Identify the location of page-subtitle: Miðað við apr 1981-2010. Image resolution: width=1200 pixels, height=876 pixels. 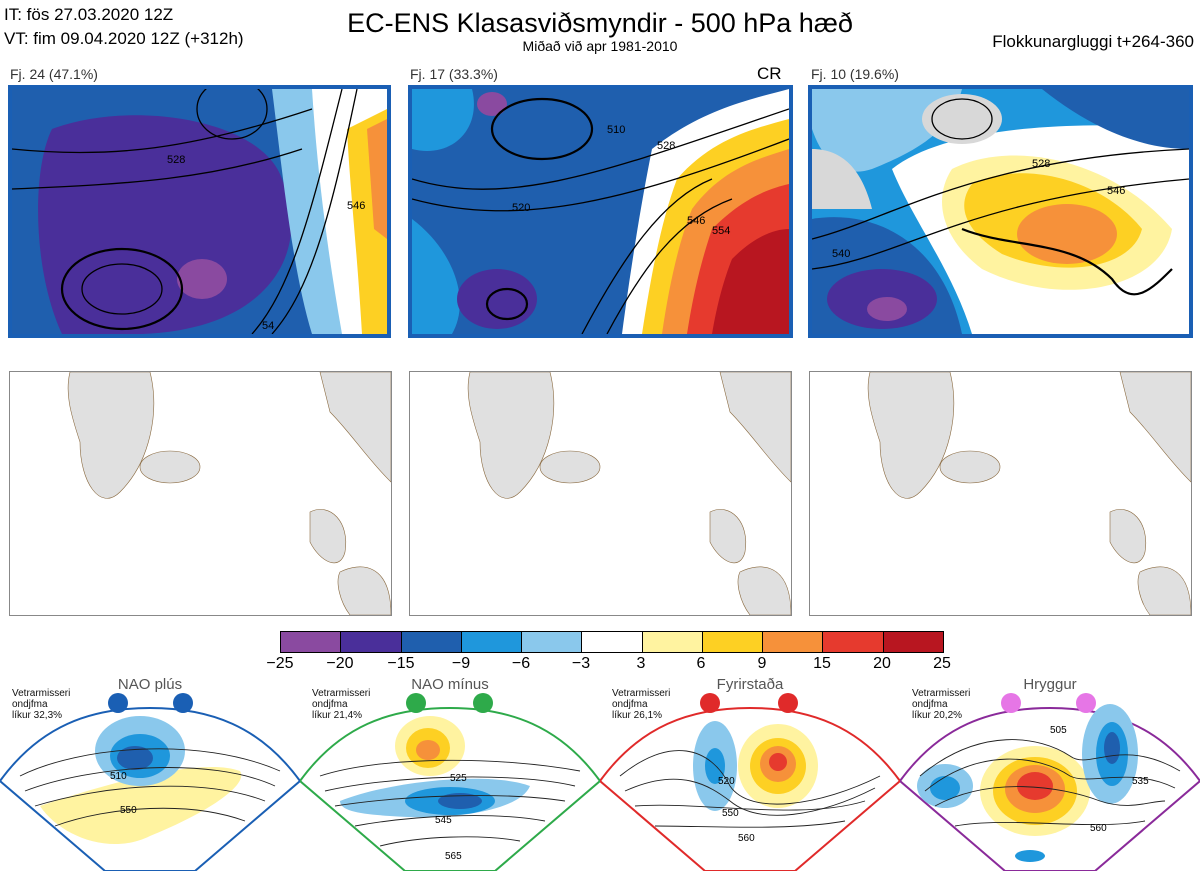
(600, 46).